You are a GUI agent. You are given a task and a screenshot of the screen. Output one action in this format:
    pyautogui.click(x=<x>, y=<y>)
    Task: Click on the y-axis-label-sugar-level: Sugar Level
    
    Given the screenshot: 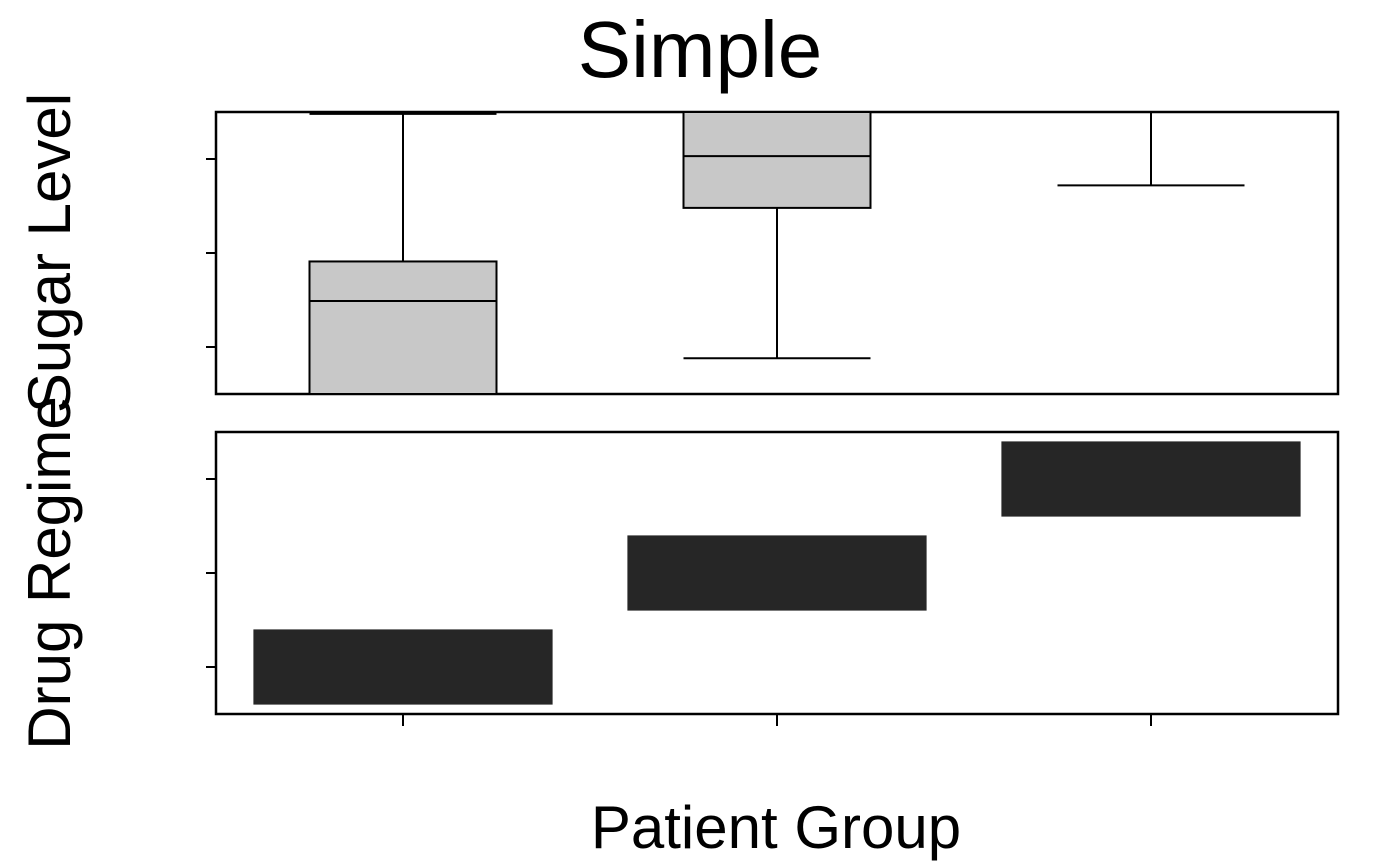 What is the action you would take?
    pyautogui.click(x=49, y=253)
    